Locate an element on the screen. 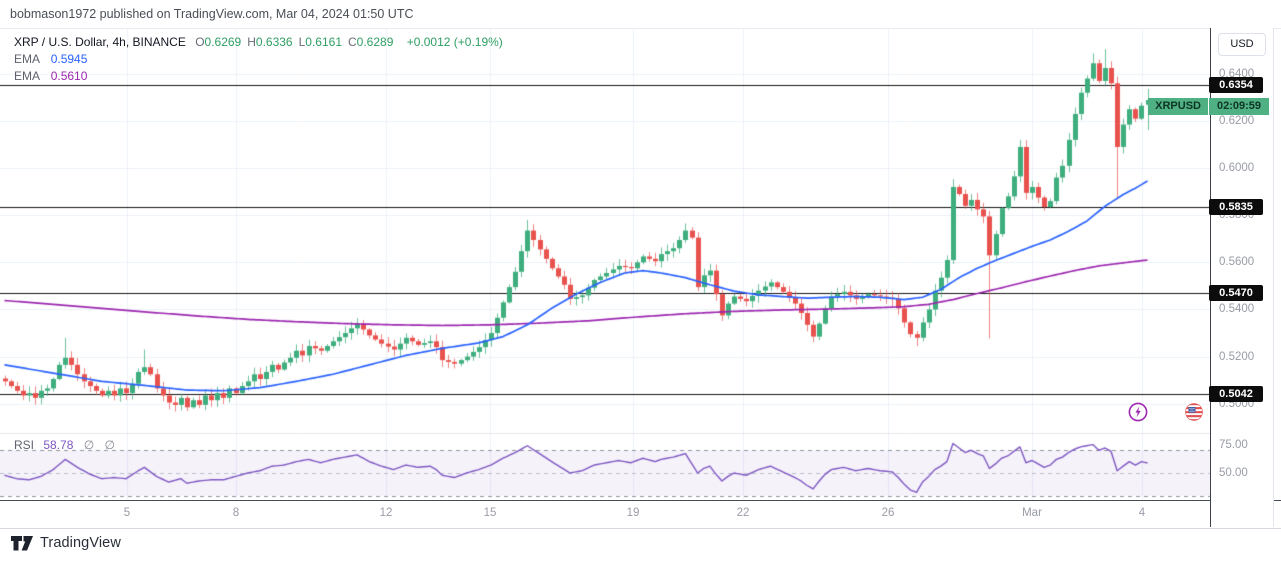 The height and width of the screenshot is (563, 1281). price-tick-label: 0.6200 is located at coordinates (1237, 121).